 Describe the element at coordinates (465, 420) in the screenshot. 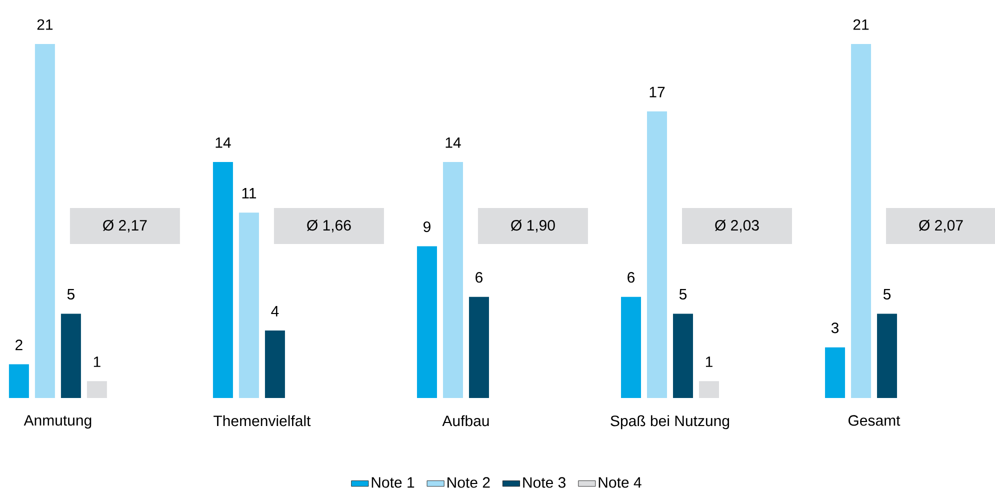

I see `x-tick-label: Aufbau` at that location.